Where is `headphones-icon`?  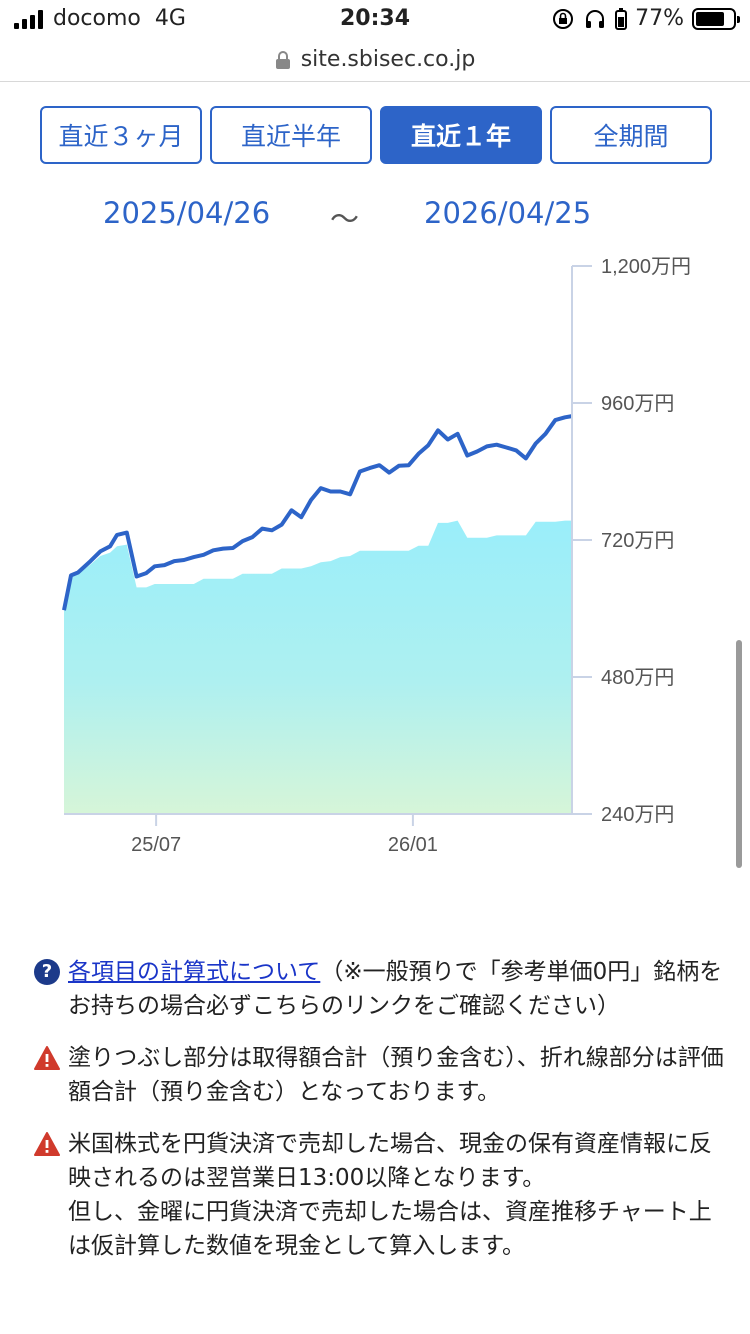 headphones-icon is located at coordinates (595, 18).